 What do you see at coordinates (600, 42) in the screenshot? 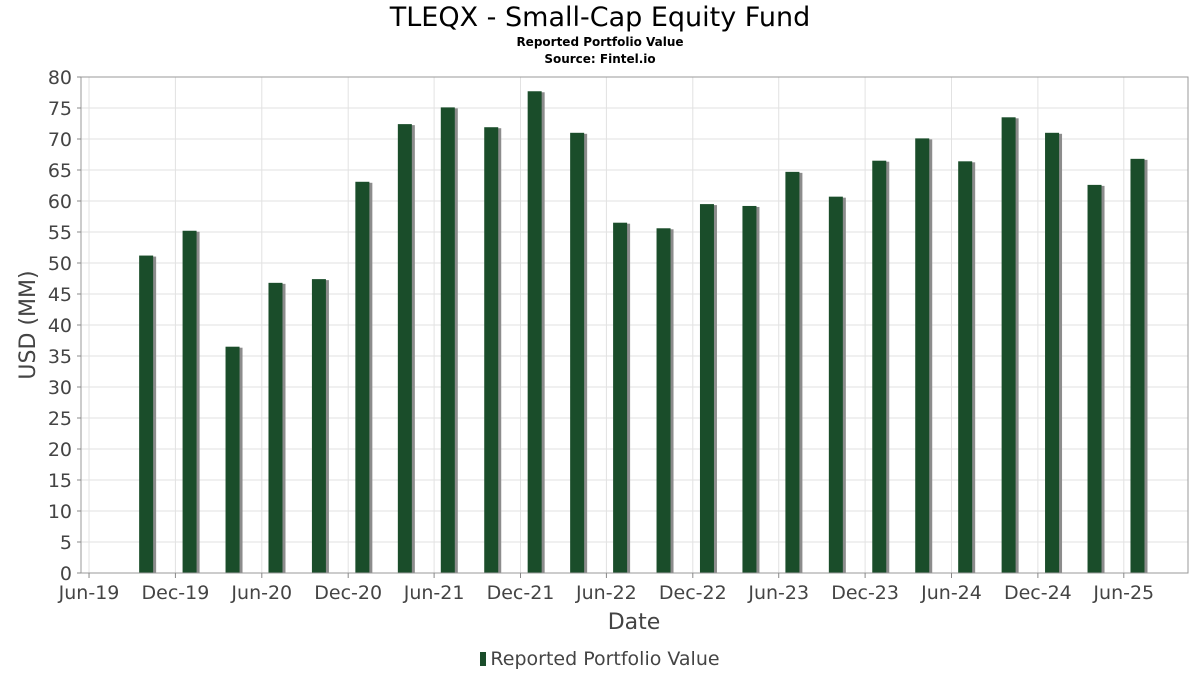
I see `chart-subtitle: Reported Portfolio Value` at bounding box center [600, 42].